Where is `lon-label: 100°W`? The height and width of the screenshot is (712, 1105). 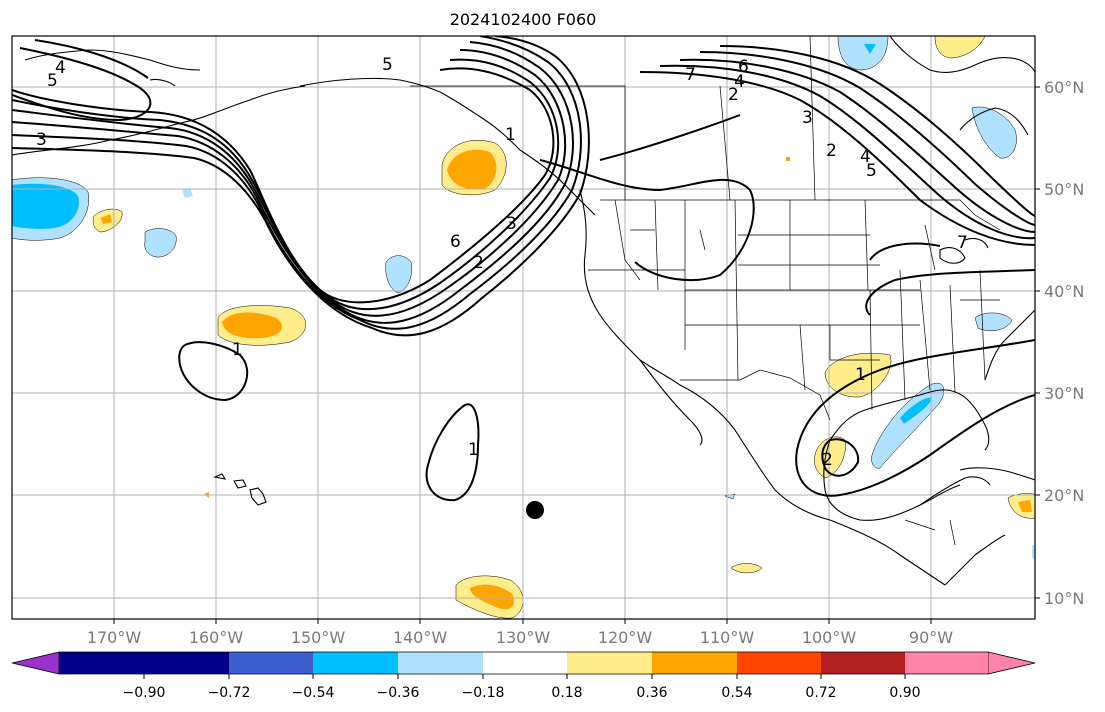
lon-label: 100°W is located at coordinates (829, 637).